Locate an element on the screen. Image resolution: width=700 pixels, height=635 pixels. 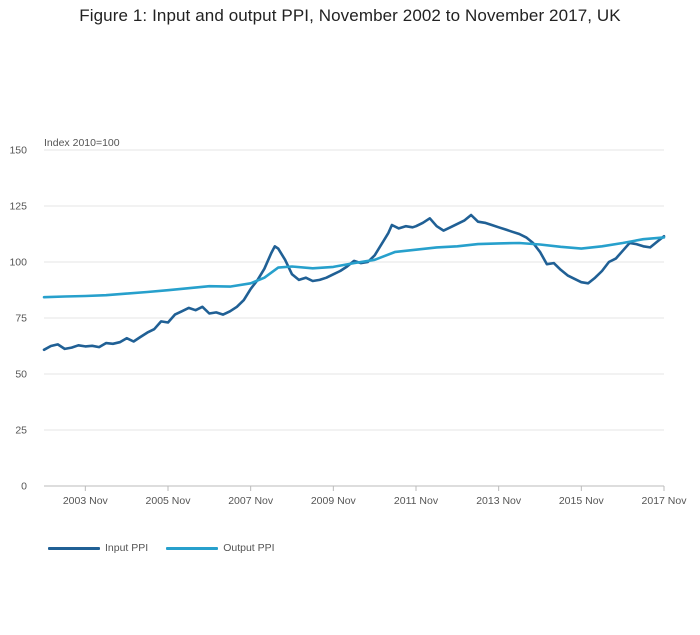
legend-swatch-input is located at coordinates (74, 548).